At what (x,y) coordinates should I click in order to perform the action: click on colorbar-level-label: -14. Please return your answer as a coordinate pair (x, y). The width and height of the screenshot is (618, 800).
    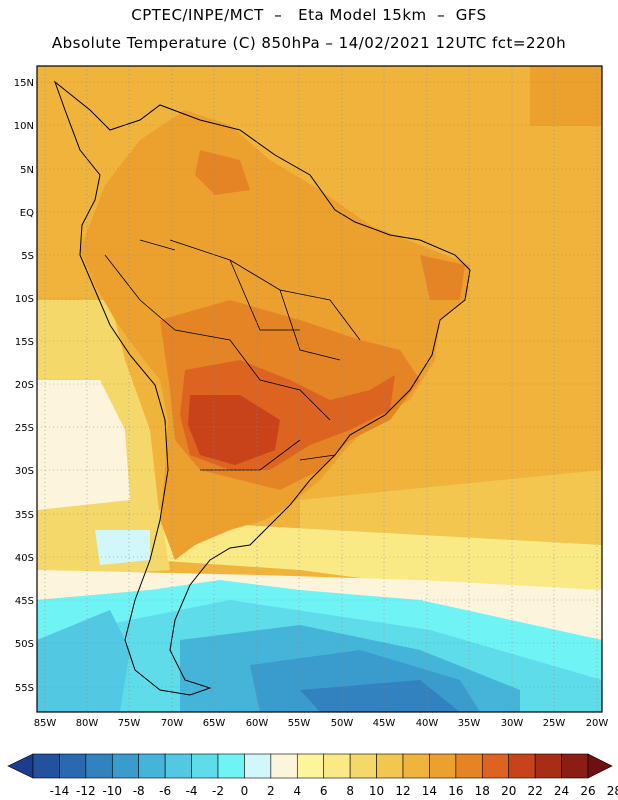
    Looking at the image, I should click on (60, 791).